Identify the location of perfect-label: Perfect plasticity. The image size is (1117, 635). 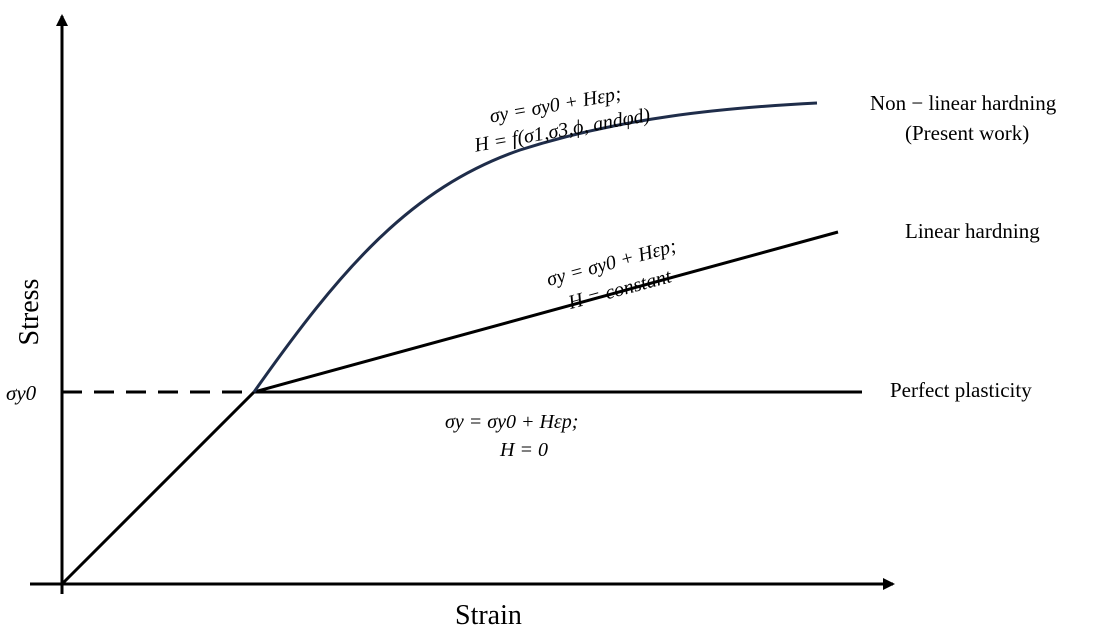
(961, 390).